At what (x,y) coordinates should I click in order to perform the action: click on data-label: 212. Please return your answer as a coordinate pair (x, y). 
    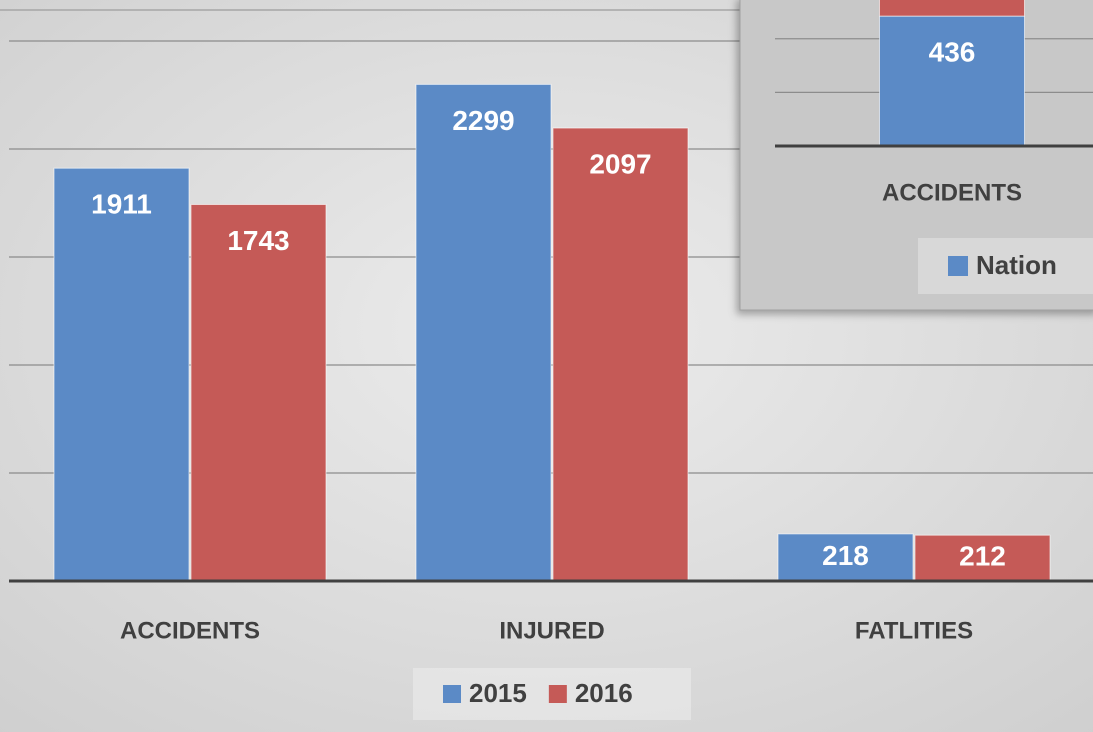
    Looking at the image, I should click on (982, 555).